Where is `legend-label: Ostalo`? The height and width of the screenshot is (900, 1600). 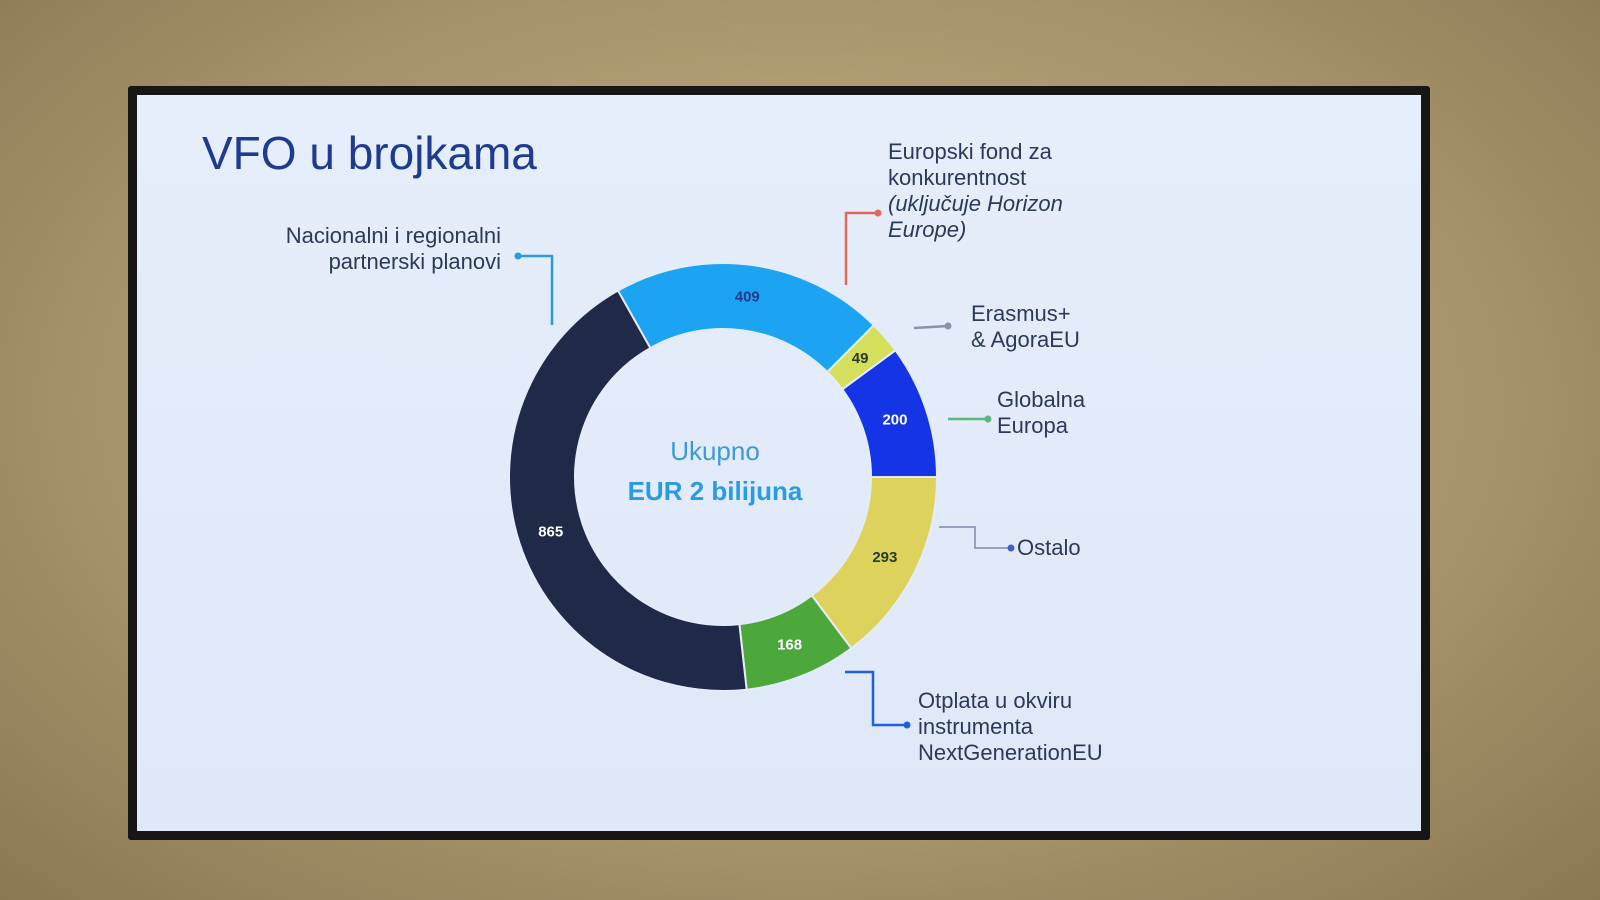
legend-label: Ostalo is located at coordinates (1049, 547).